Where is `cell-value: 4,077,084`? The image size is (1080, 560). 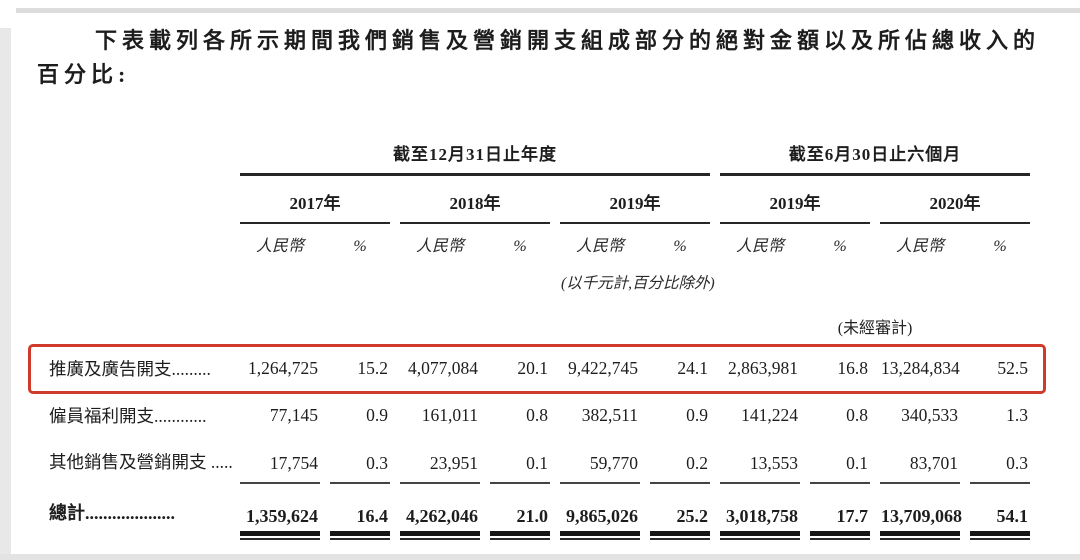
cell-value: 4,077,084 is located at coordinates (443, 367).